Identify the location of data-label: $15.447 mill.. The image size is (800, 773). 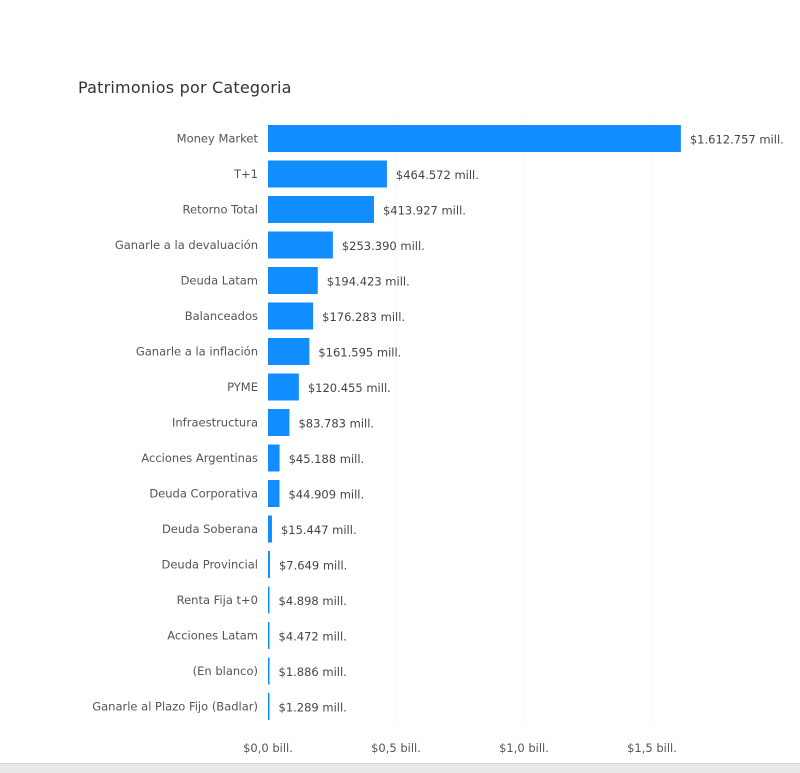
(319, 530).